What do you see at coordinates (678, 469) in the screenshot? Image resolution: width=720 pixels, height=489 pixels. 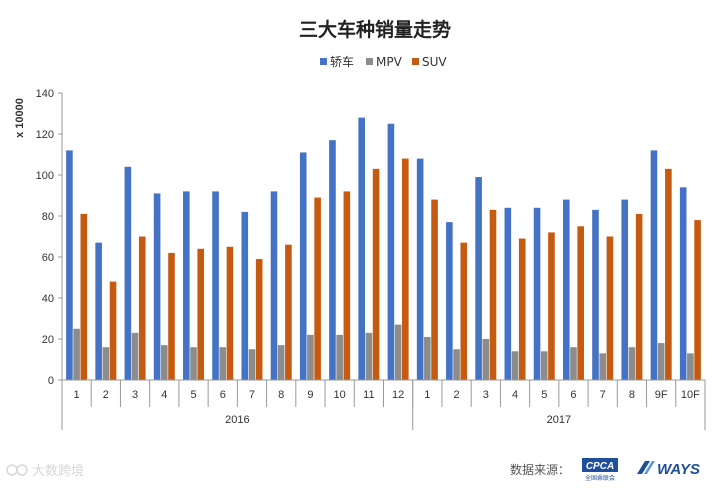 I see `ways-logo-text: WAYS` at bounding box center [678, 469].